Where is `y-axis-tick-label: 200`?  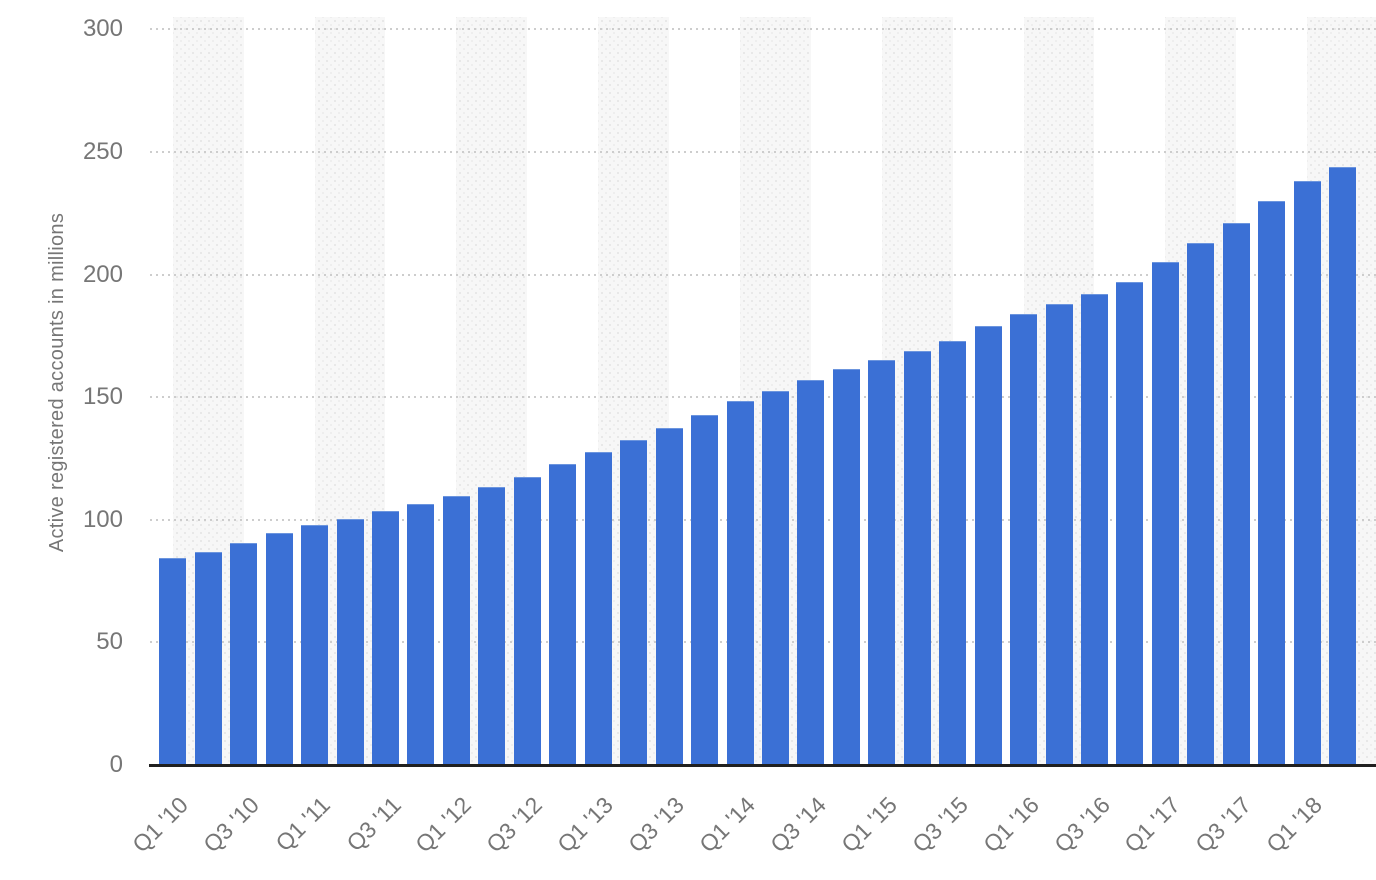 y-axis-tick-label: 200 is located at coordinates (102, 274).